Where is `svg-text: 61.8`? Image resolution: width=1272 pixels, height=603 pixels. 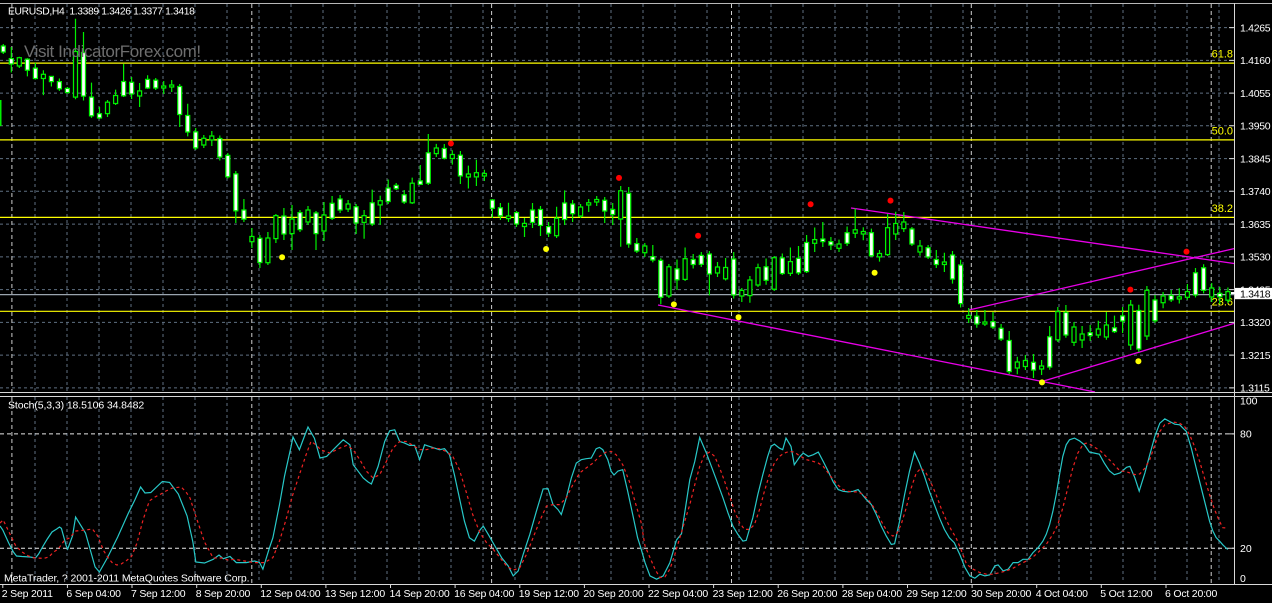 svg-text: 61.8 is located at coordinates (1222, 55).